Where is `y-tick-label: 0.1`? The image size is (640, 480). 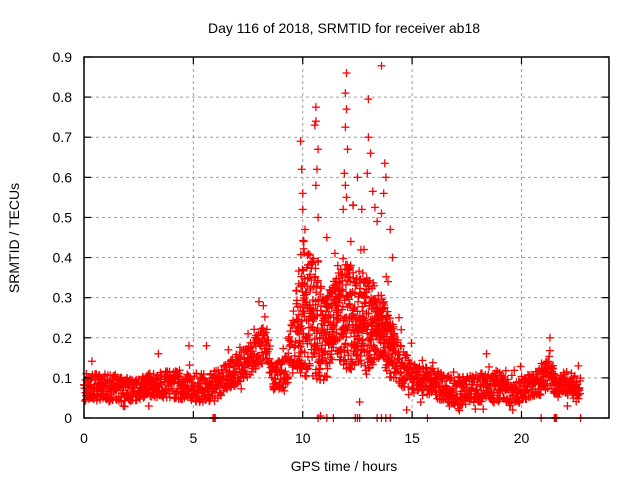
y-tick-label: 0.1 is located at coordinates (63, 378).